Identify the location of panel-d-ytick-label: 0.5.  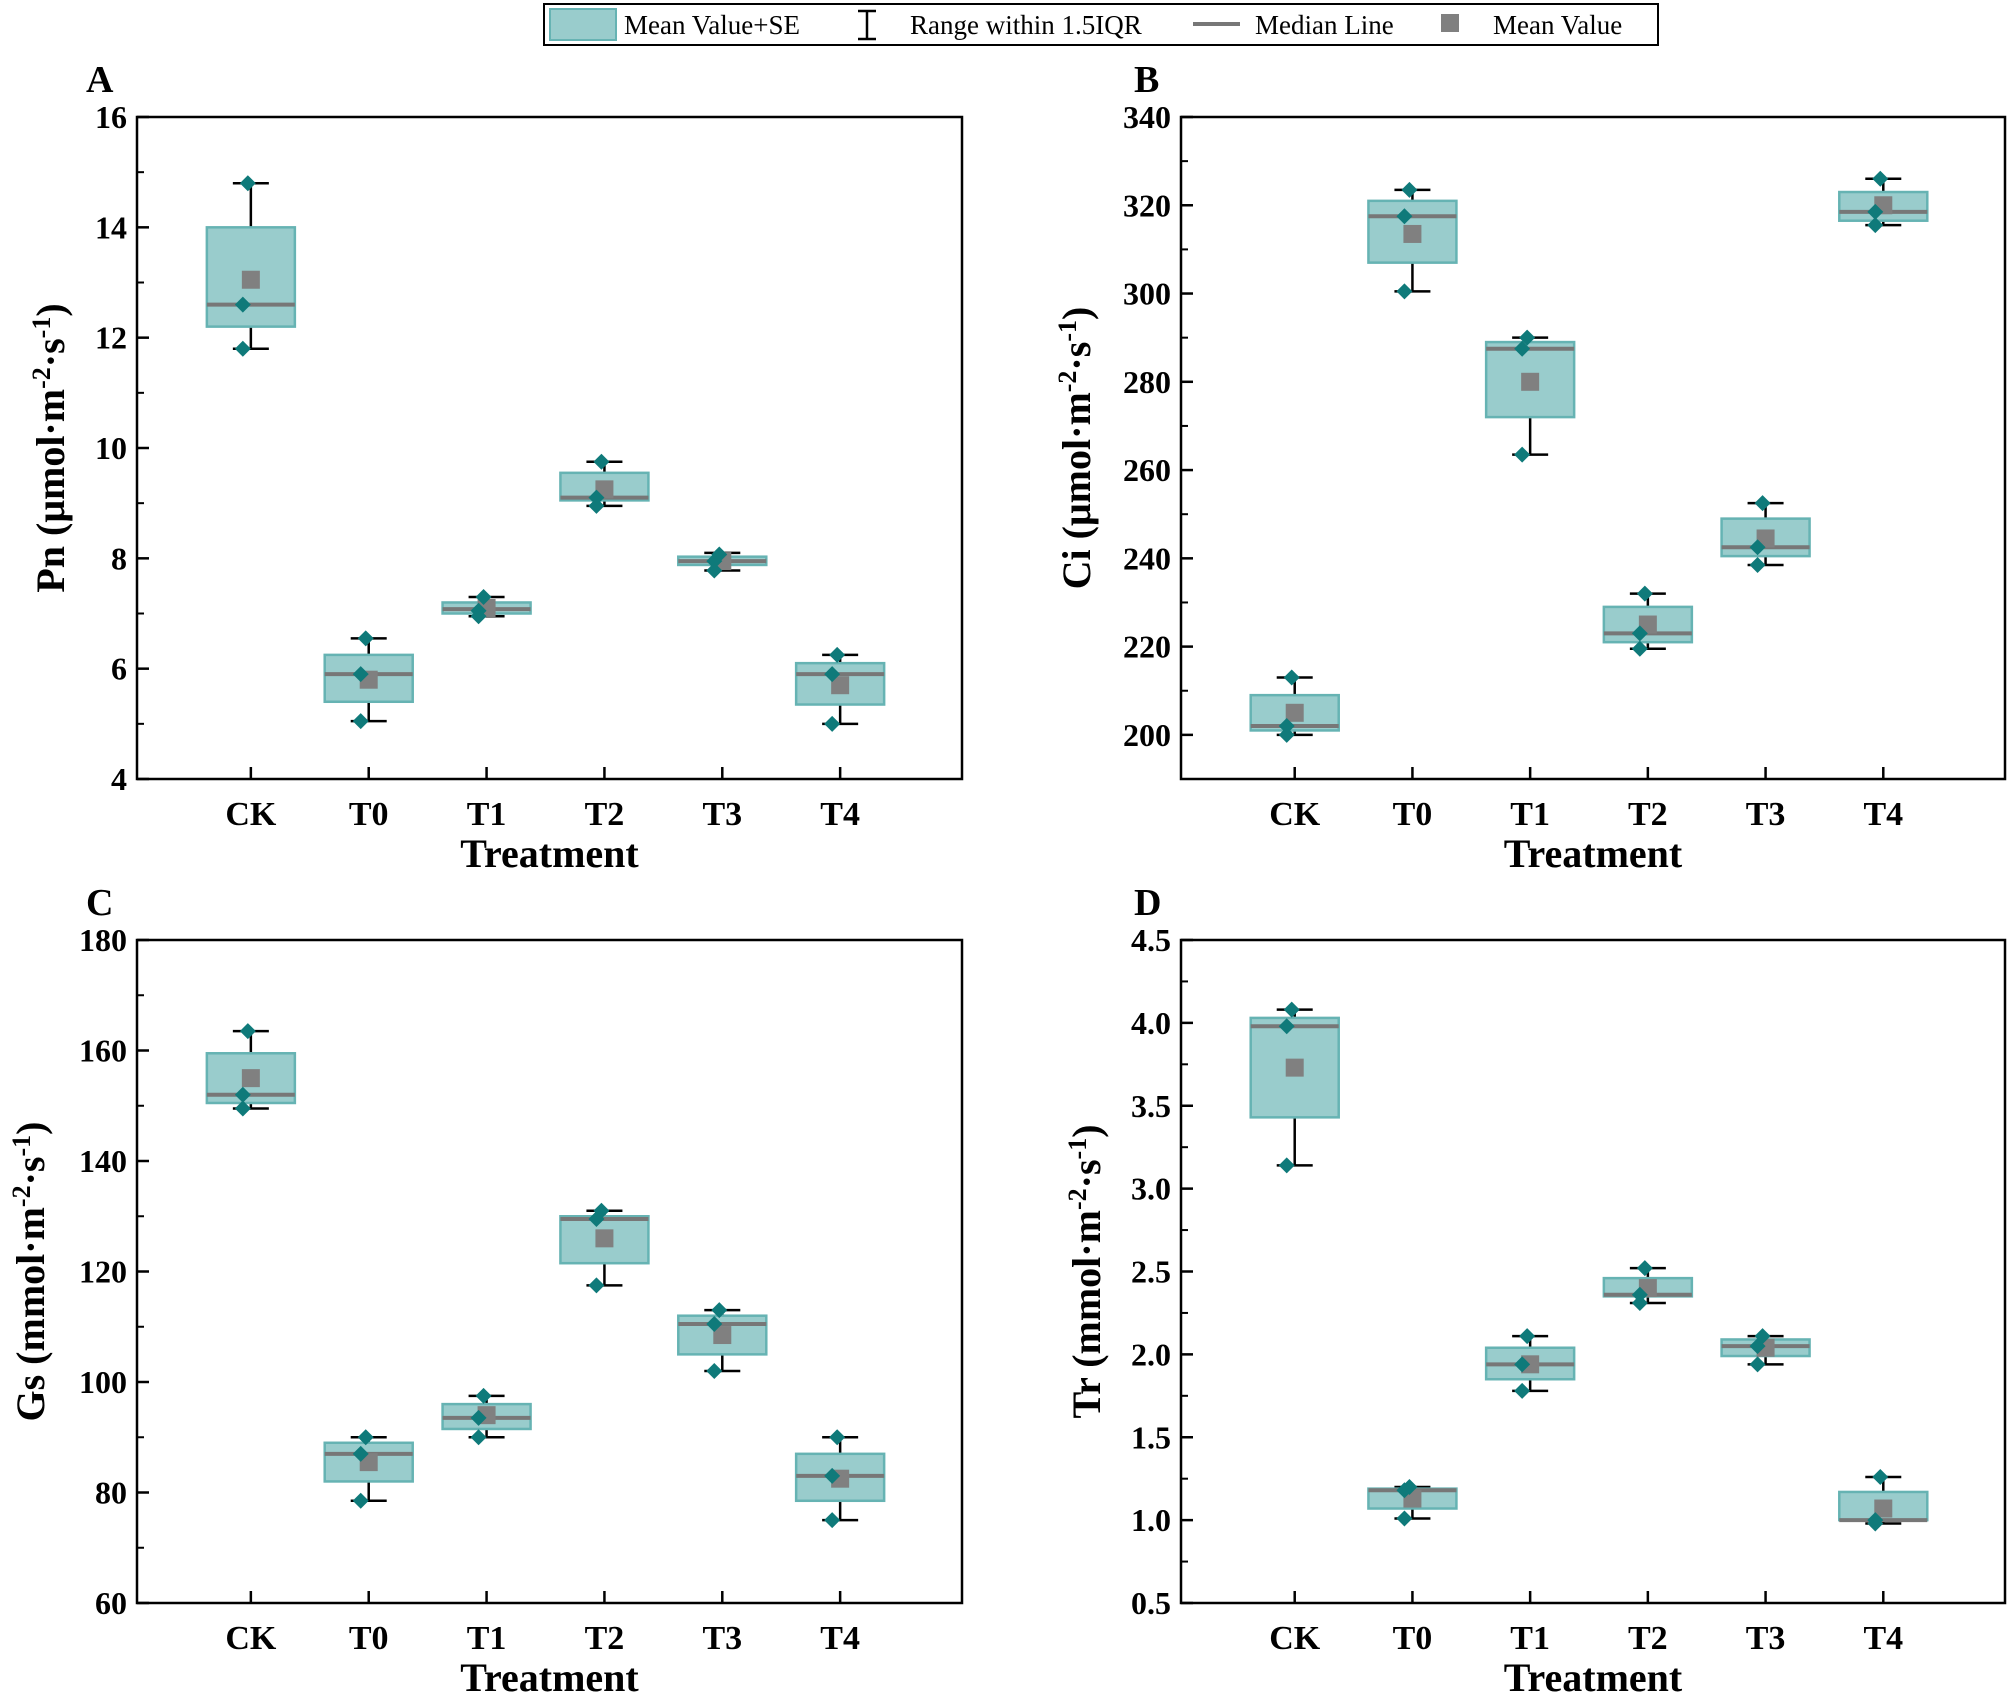
(1151, 1603).